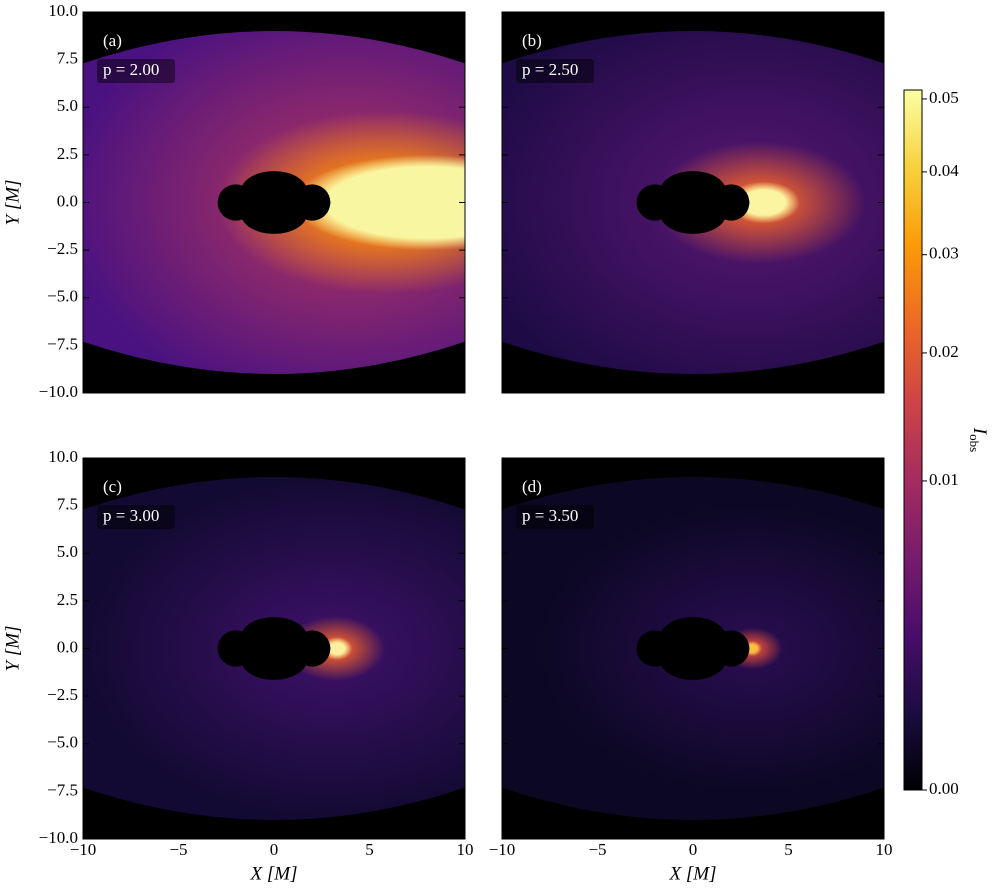 This screenshot has width=996, height=891. What do you see at coordinates (379, 202) in the screenshot?
I see `glow` at bounding box center [379, 202].